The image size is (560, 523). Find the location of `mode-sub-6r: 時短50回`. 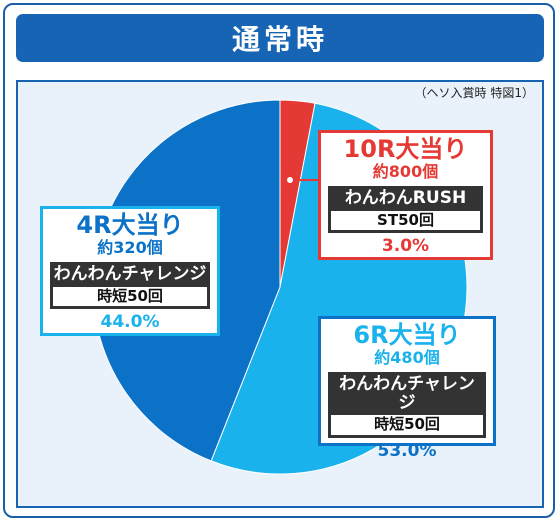

mode-sub-6r: 時短50回 is located at coordinates (407, 425).